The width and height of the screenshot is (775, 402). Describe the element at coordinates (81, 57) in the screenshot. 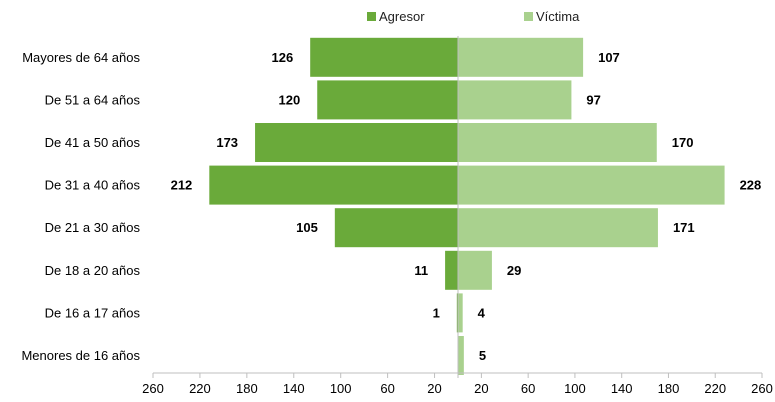

I see `category-label: Mayores de 64 años` at that location.